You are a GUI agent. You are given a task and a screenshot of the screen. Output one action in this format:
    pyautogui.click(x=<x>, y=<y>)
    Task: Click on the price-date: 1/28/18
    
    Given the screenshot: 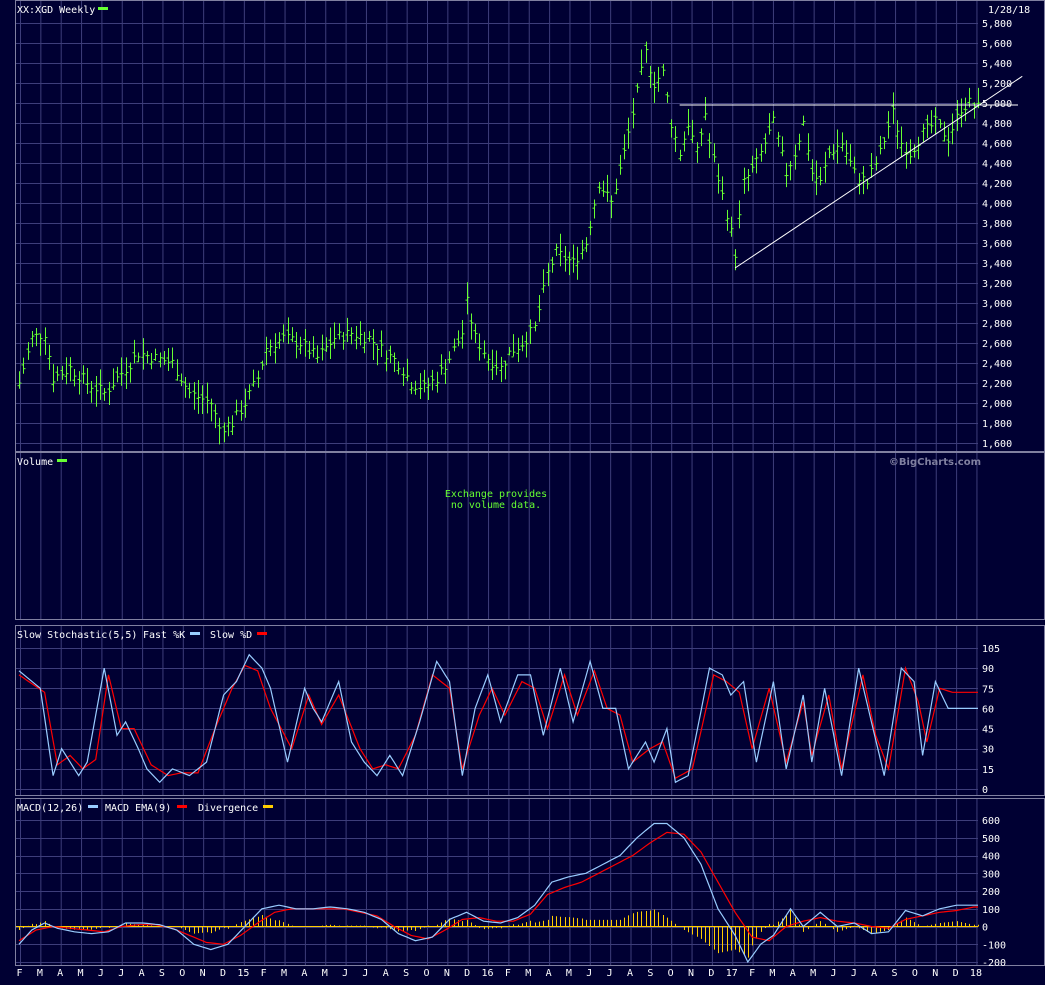 What is the action you would take?
    pyautogui.click(x=1009, y=10)
    